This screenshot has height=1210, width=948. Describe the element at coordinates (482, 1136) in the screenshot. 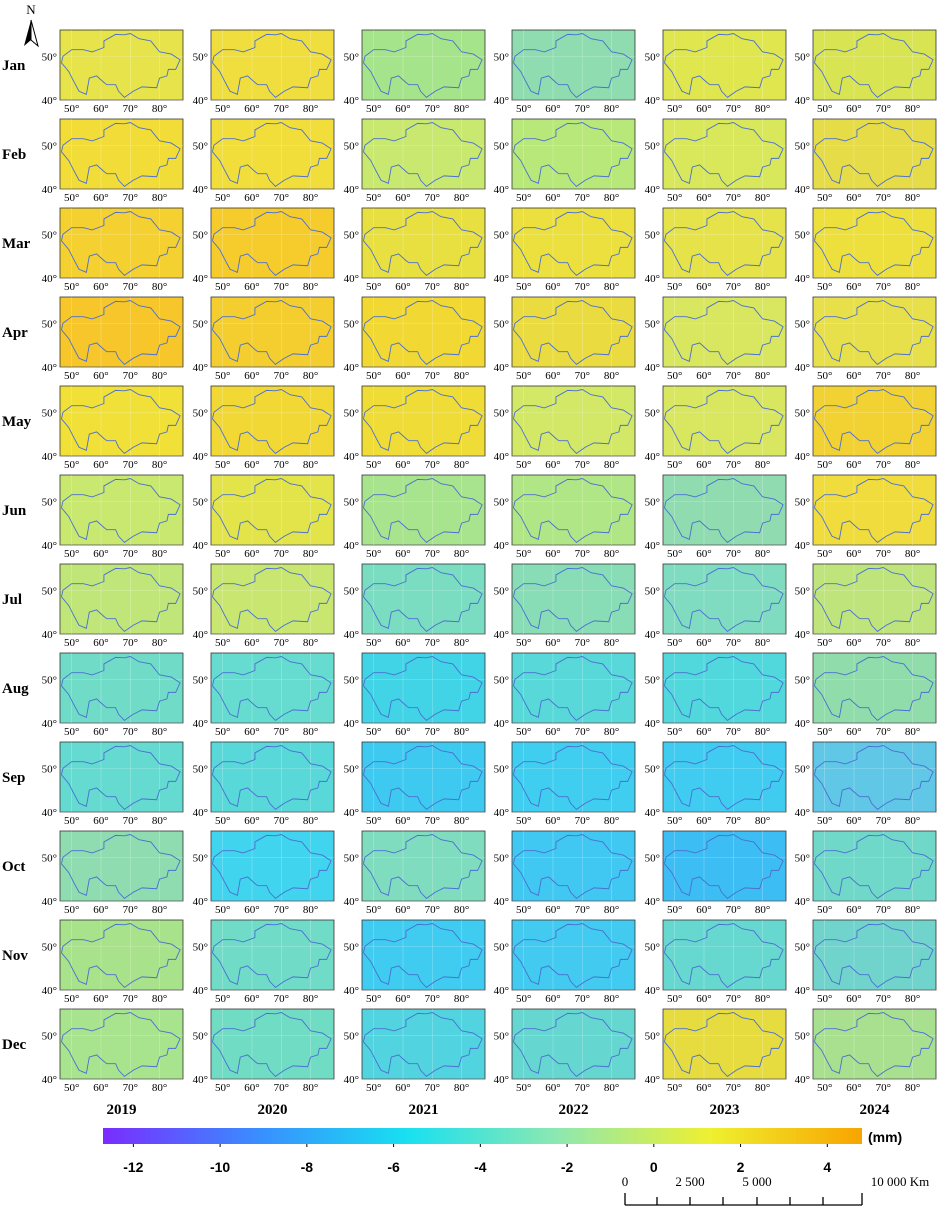

I see `colorbar` at that location.